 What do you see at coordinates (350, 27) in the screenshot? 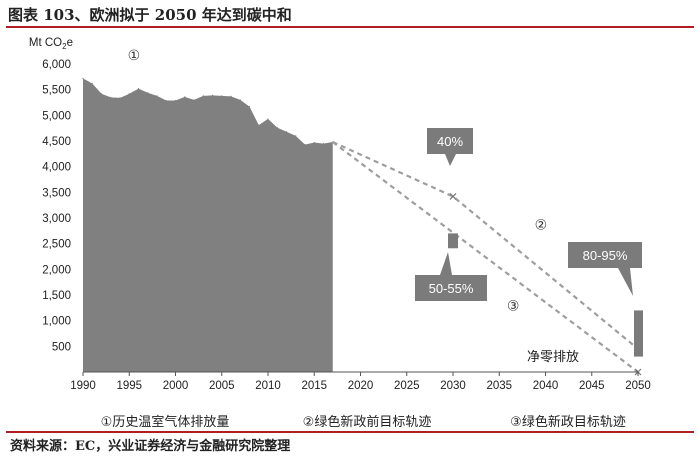
I see `top-rule` at bounding box center [350, 27].